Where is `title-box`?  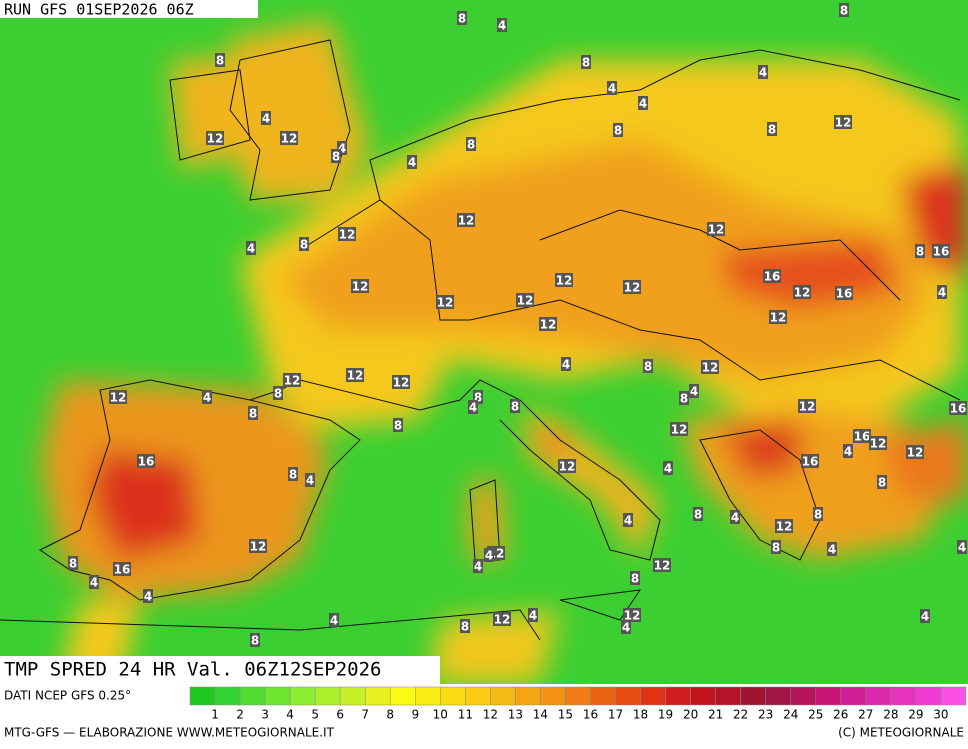 title-box is located at coordinates (220, 670).